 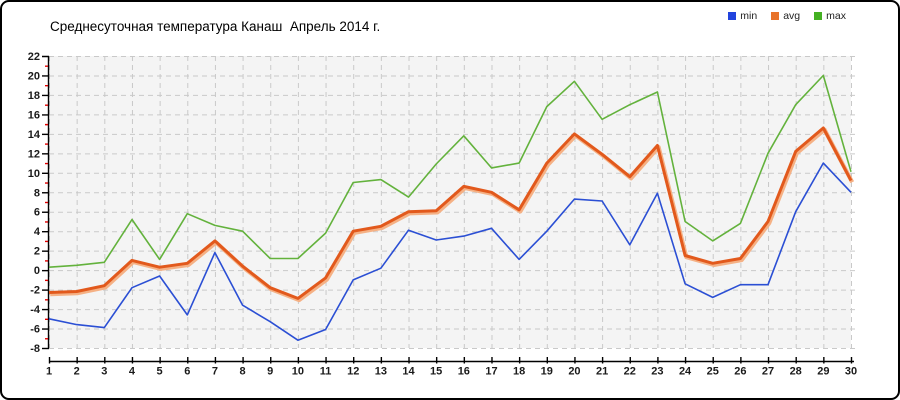 I want to click on legend-swatch-min-icon, so click(x=732, y=16).